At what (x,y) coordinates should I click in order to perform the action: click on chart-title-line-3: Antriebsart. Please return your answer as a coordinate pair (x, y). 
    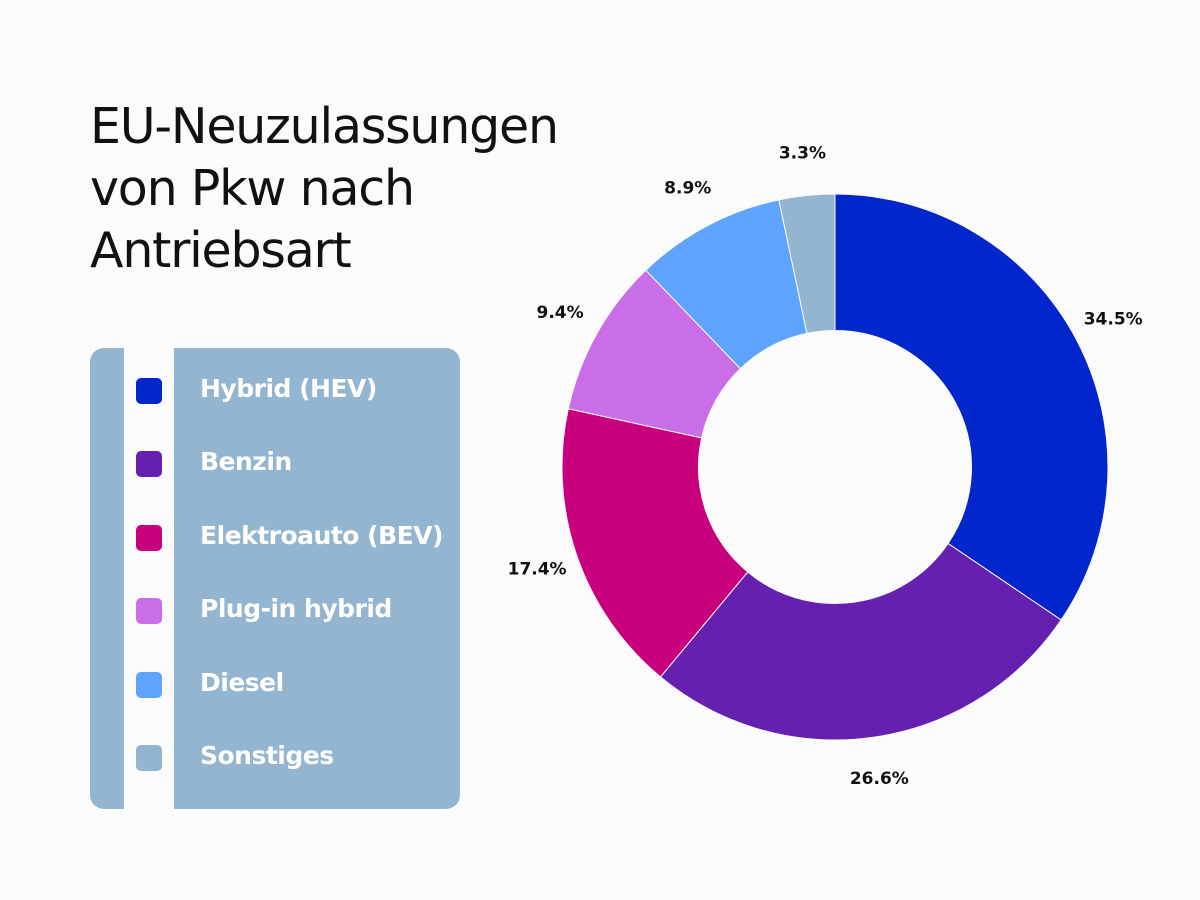
    Looking at the image, I should click on (221, 250).